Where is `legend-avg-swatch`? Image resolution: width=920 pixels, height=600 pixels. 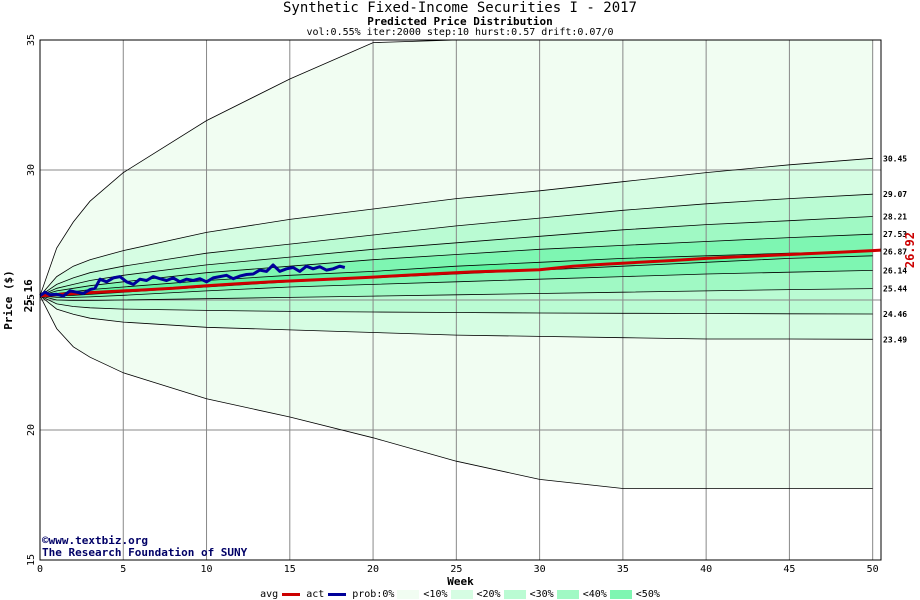 legend-avg-swatch is located at coordinates (291, 594).